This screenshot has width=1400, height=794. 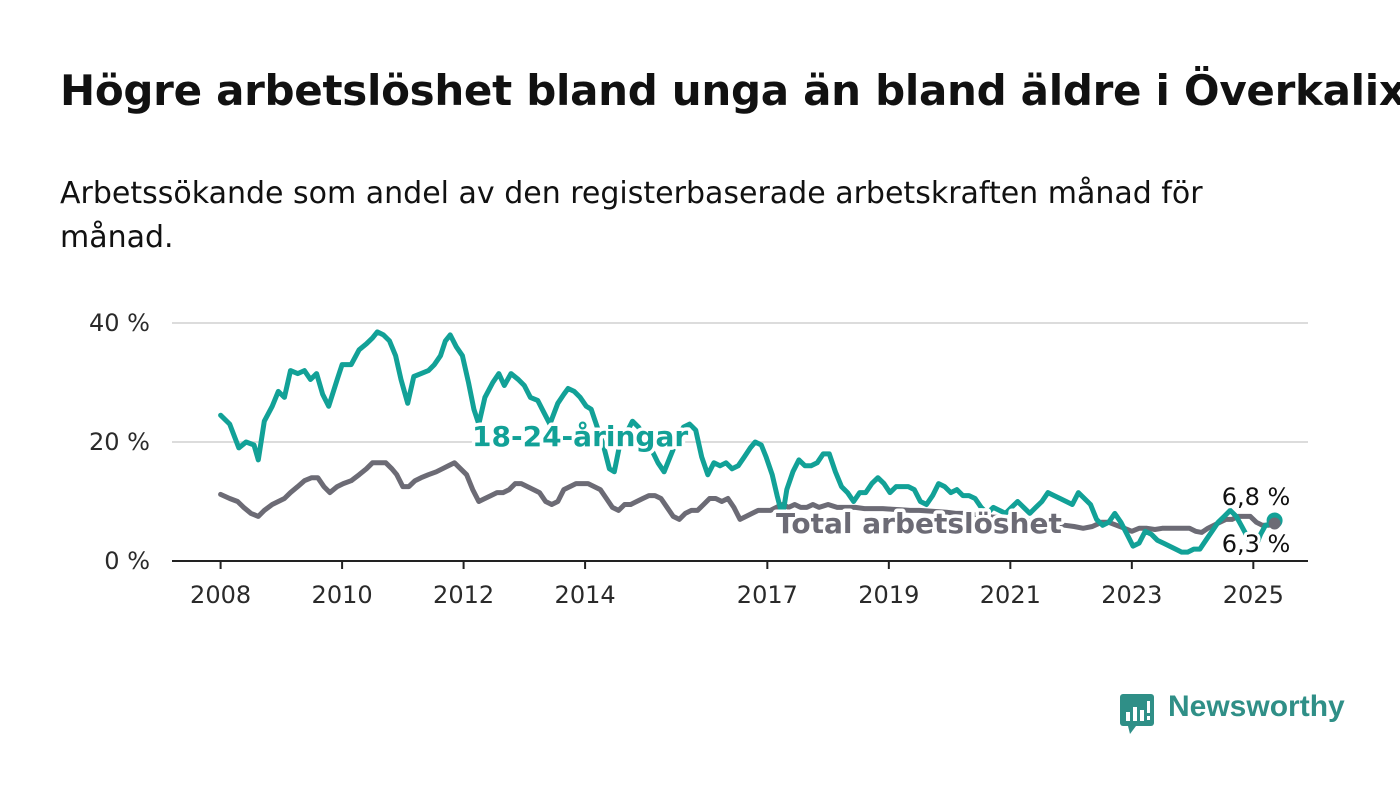 What do you see at coordinates (1256, 497) in the screenshot?
I see `end-label-youth: 6,8 %` at bounding box center [1256, 497].